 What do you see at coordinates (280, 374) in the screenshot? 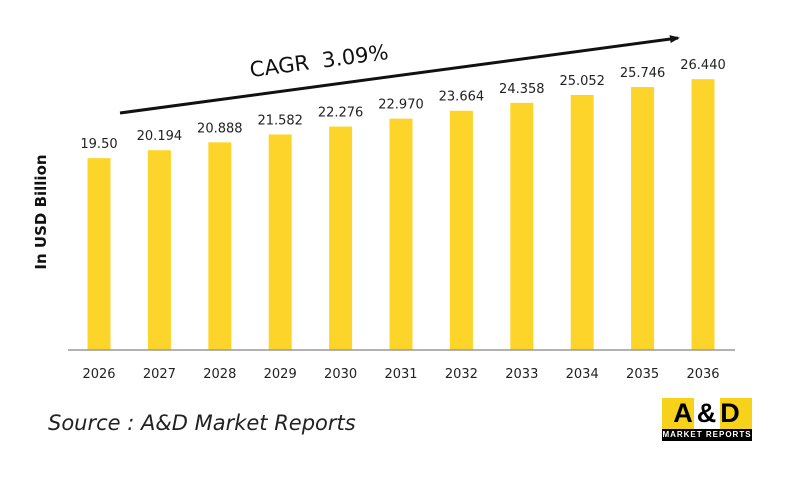
I see `x-tick-label: 2029` at bounding box center [280, 374].